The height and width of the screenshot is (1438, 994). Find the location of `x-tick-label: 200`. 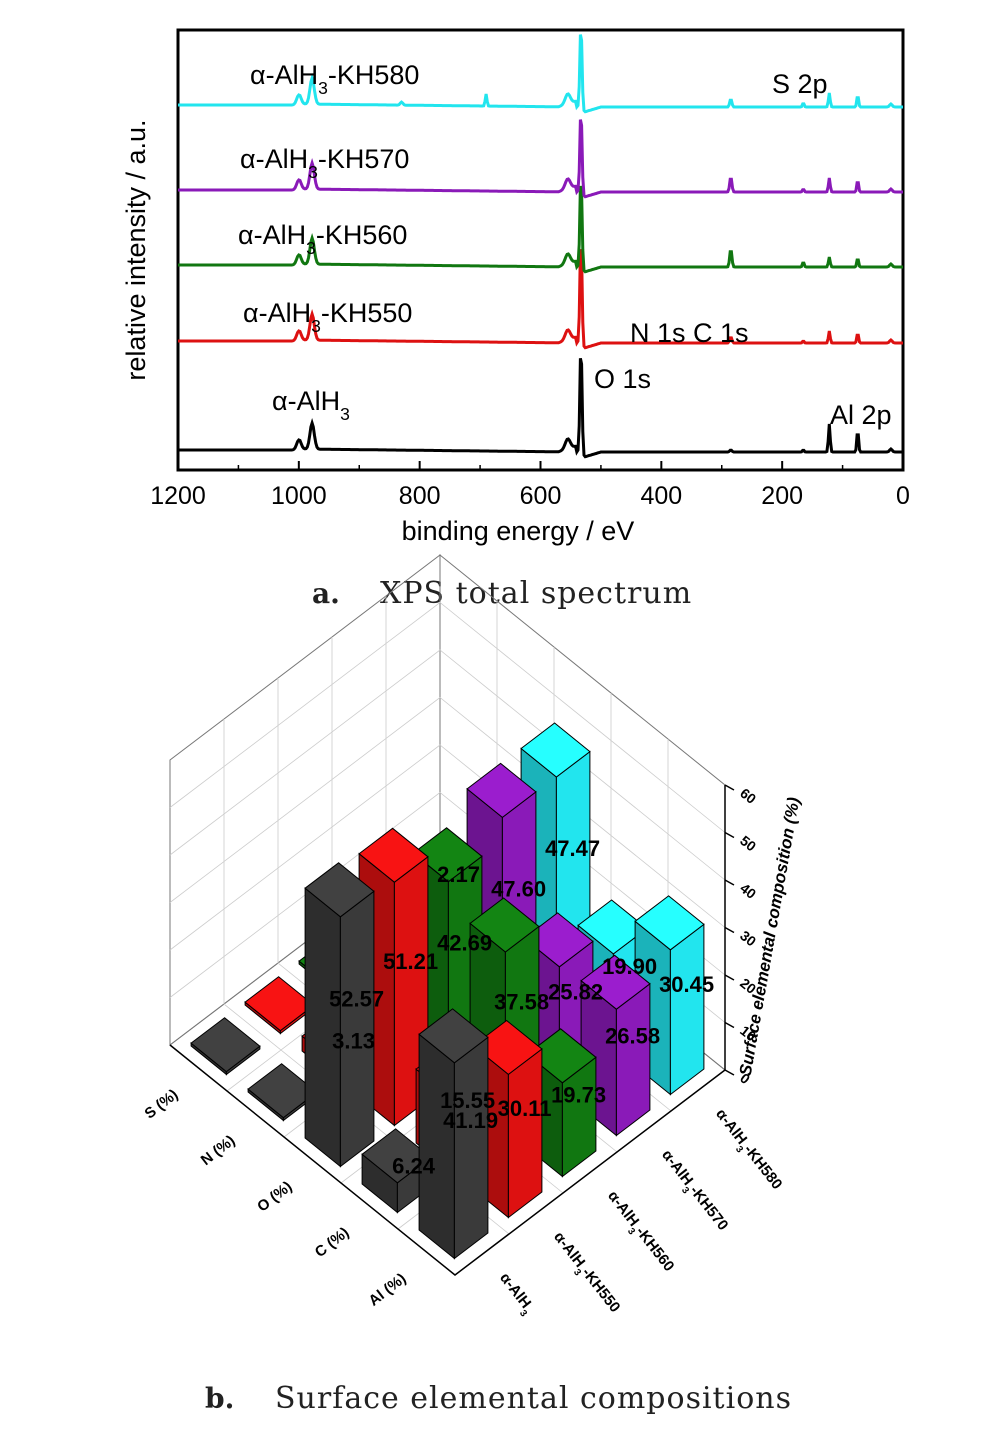

x-tick-label: 200 is located at coordinates (782, 496).